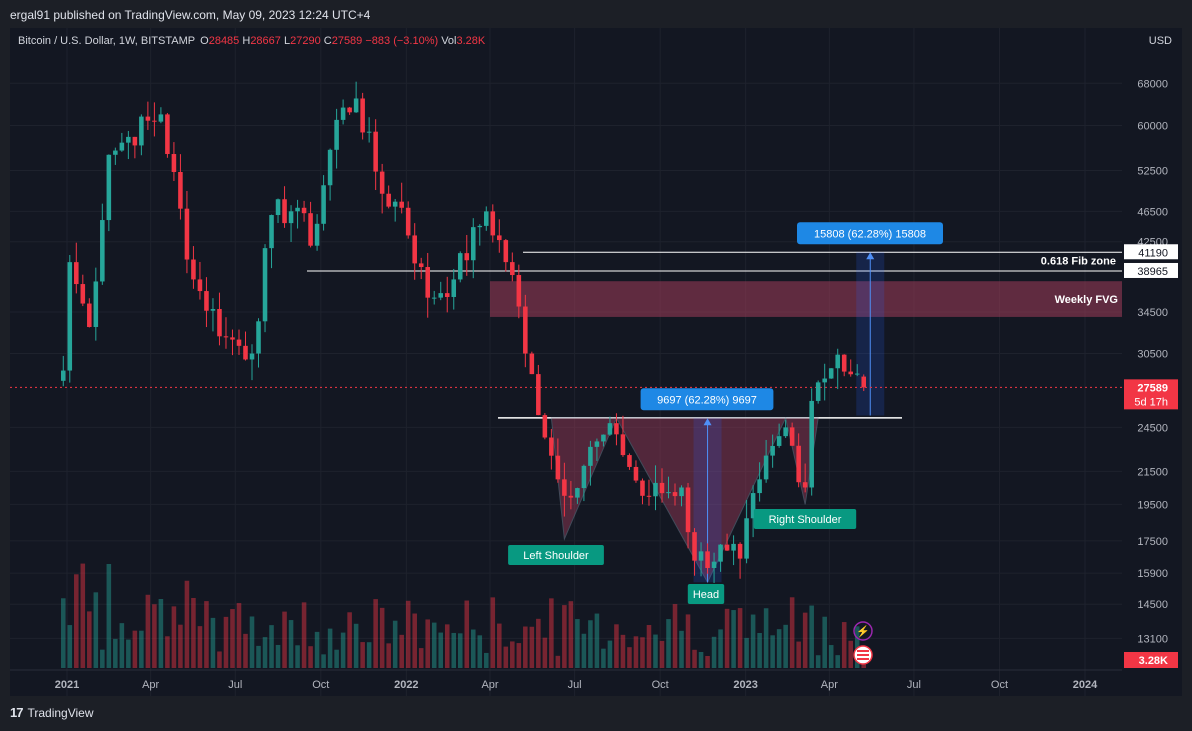 Image resolution: width=1192 pixels, height=731 pixels. Describe the element at coordinates (870, 233) in the screenshot. I see `measure-big-label-bg` at that location.